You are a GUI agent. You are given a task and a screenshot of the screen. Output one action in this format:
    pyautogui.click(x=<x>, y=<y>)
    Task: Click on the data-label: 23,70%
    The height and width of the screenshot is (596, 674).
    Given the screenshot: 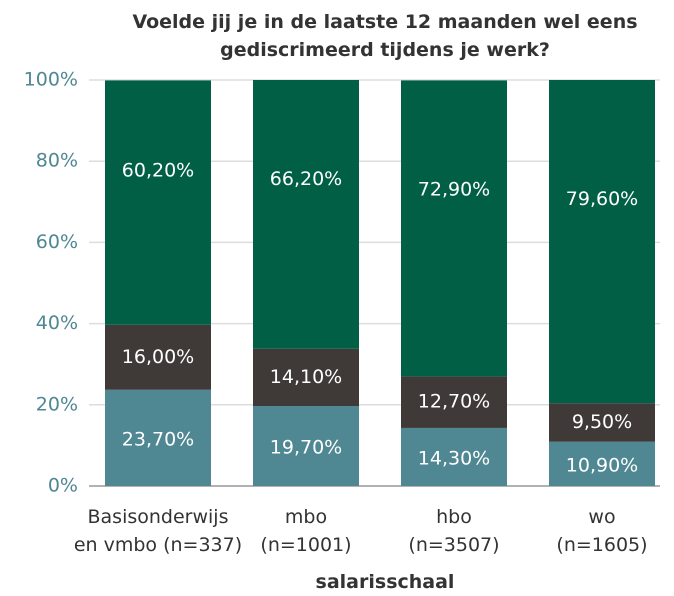 What is the action you would take?
    pyautogui.click(x=158, y=439)
    